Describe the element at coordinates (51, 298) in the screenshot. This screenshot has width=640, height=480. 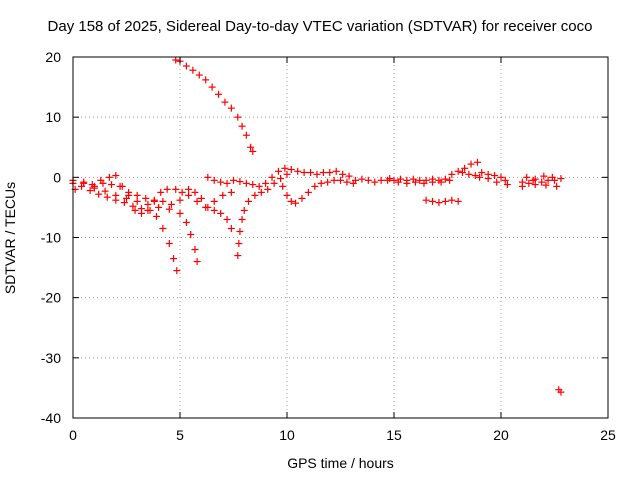
I see `y-tick-label: -20` at that location.